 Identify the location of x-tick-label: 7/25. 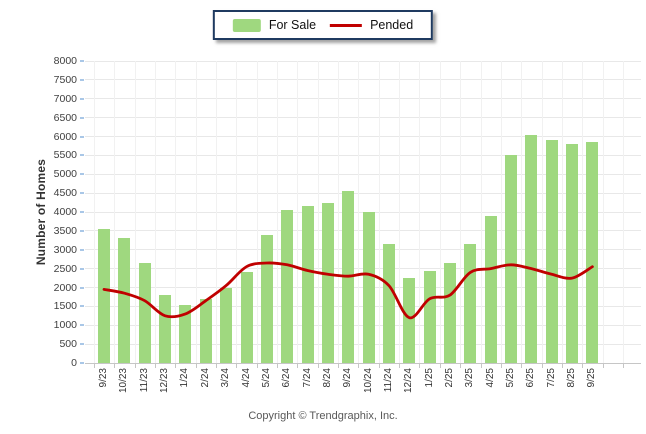
(551, 378).